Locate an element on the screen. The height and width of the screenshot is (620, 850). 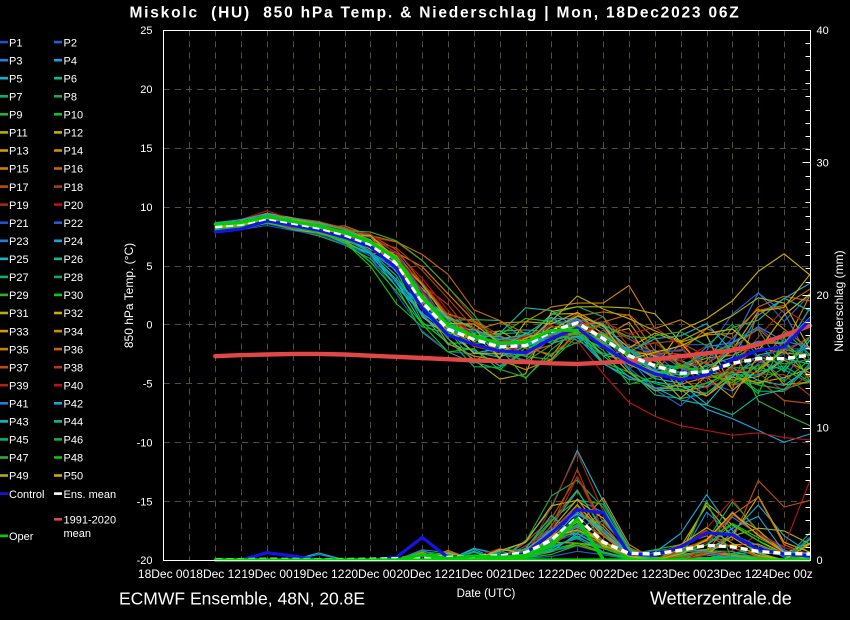
svg-text: P49 is located at coordinates (19, 477).